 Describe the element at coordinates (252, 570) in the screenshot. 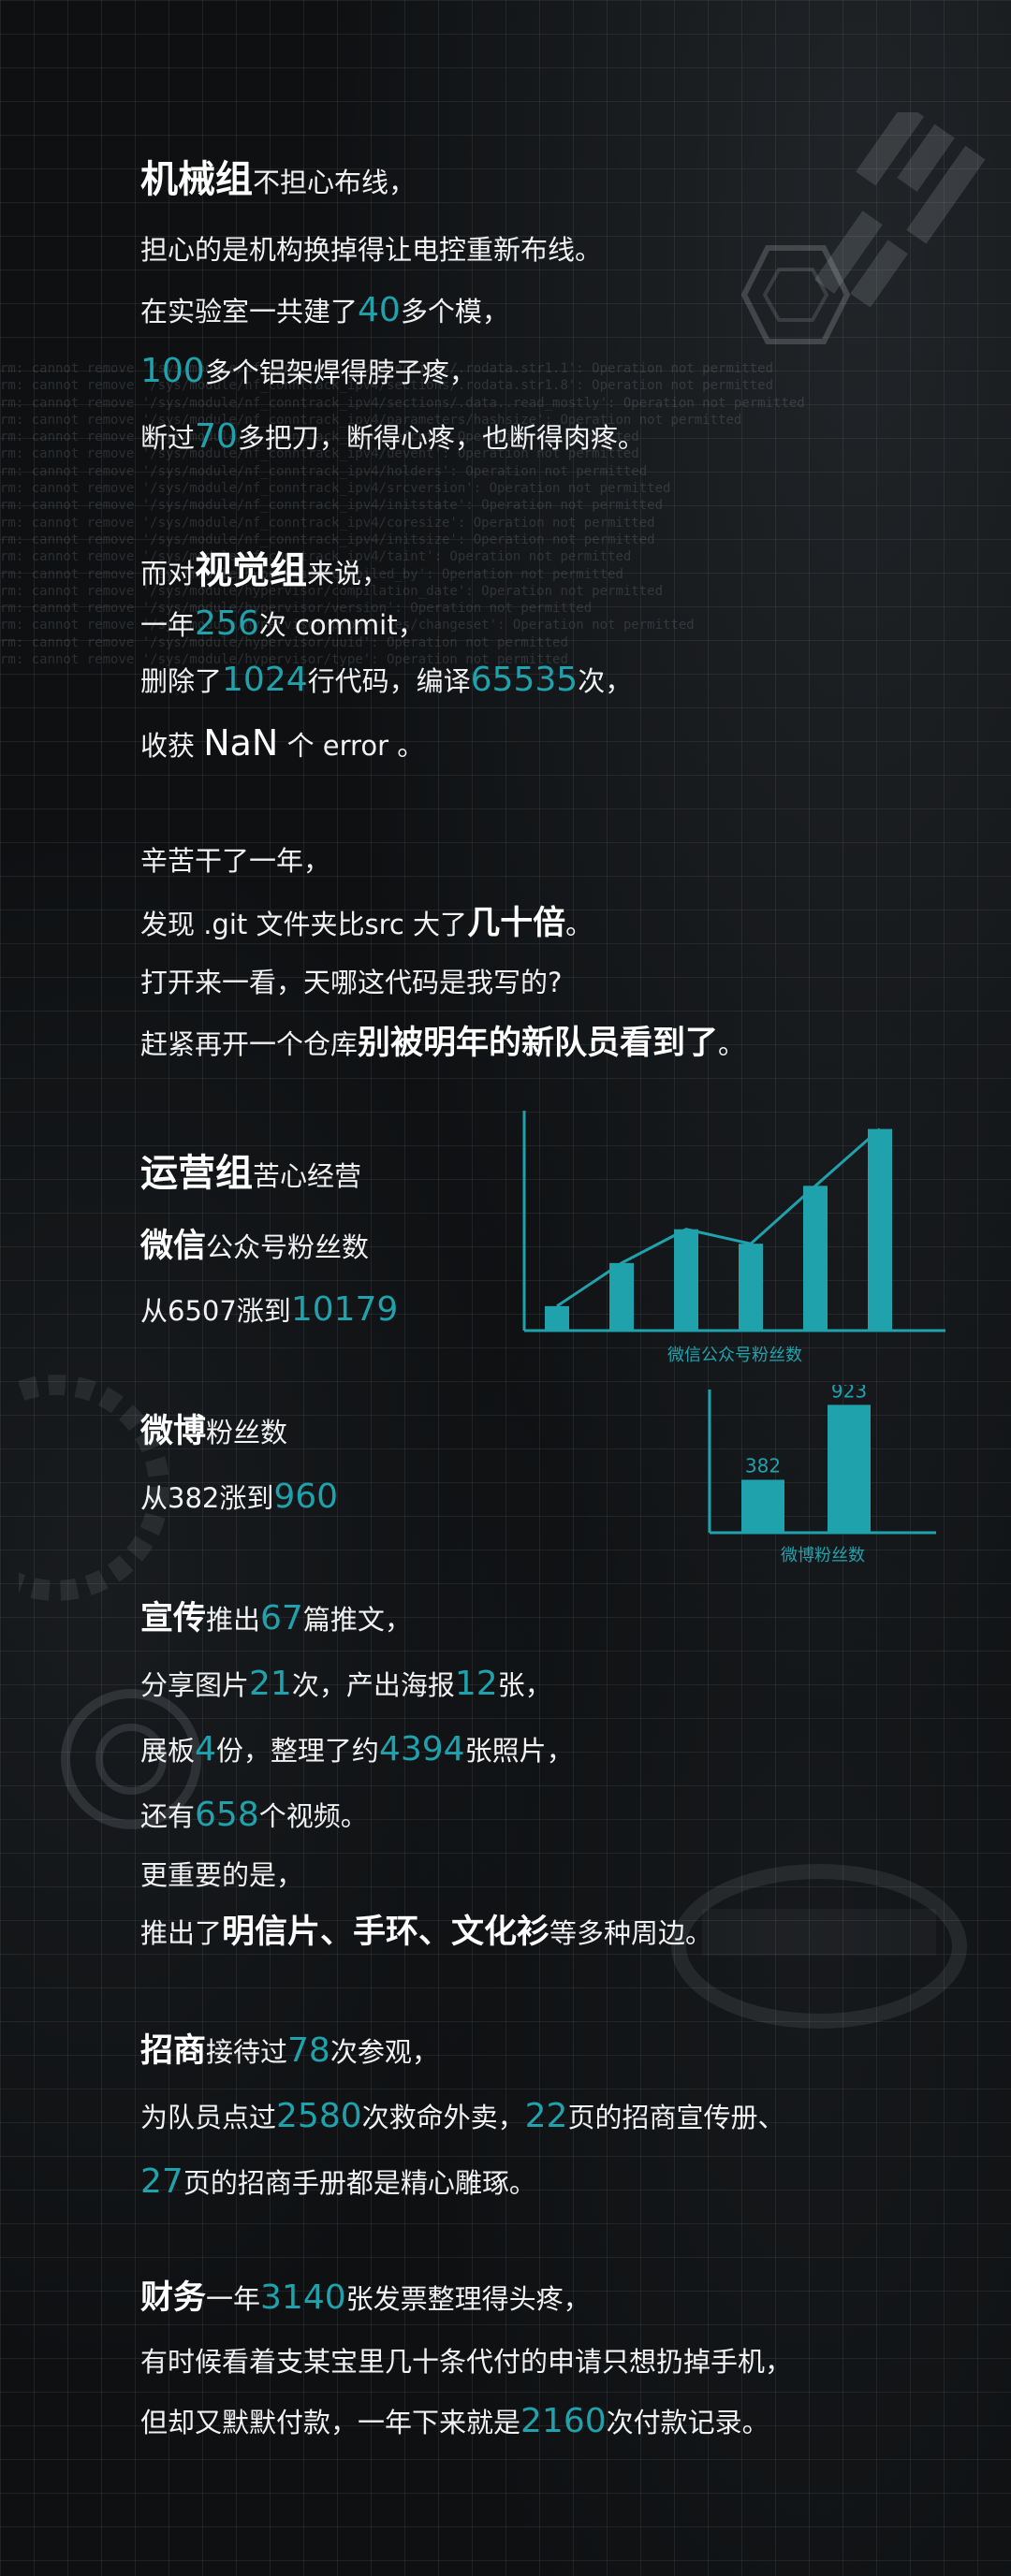

I see `vision-heading: 视觉组` at that location.